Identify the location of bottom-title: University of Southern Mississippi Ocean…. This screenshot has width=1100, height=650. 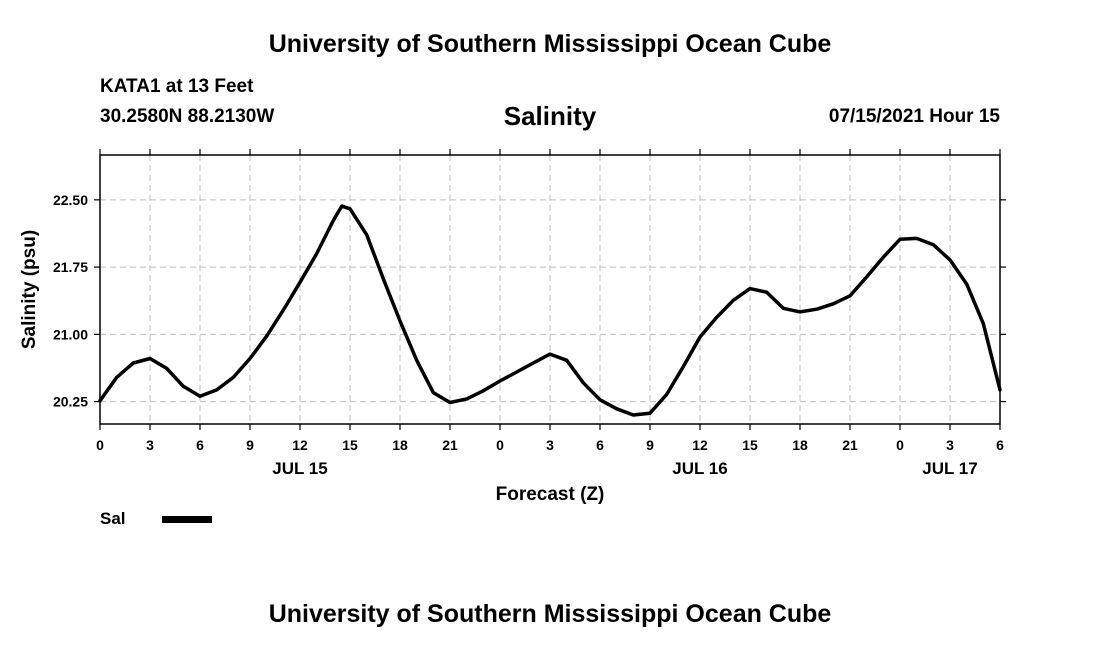
(550, 614).